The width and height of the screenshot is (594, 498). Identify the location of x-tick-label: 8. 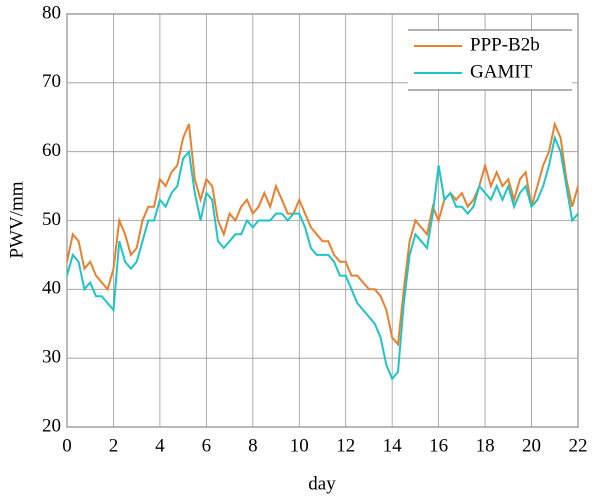
(253, 445).